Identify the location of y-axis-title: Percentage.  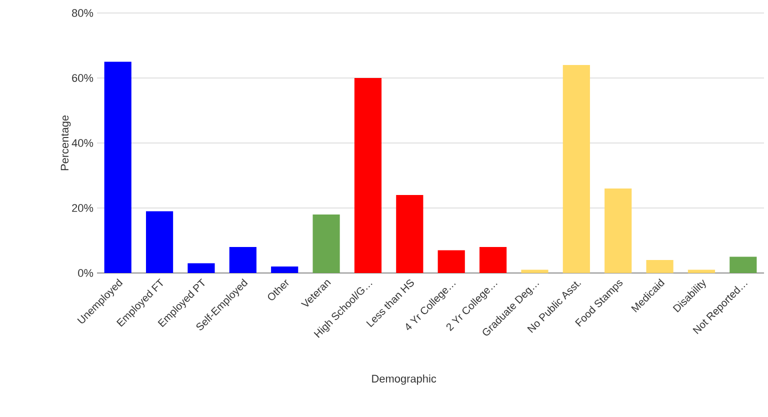
(65, 142).